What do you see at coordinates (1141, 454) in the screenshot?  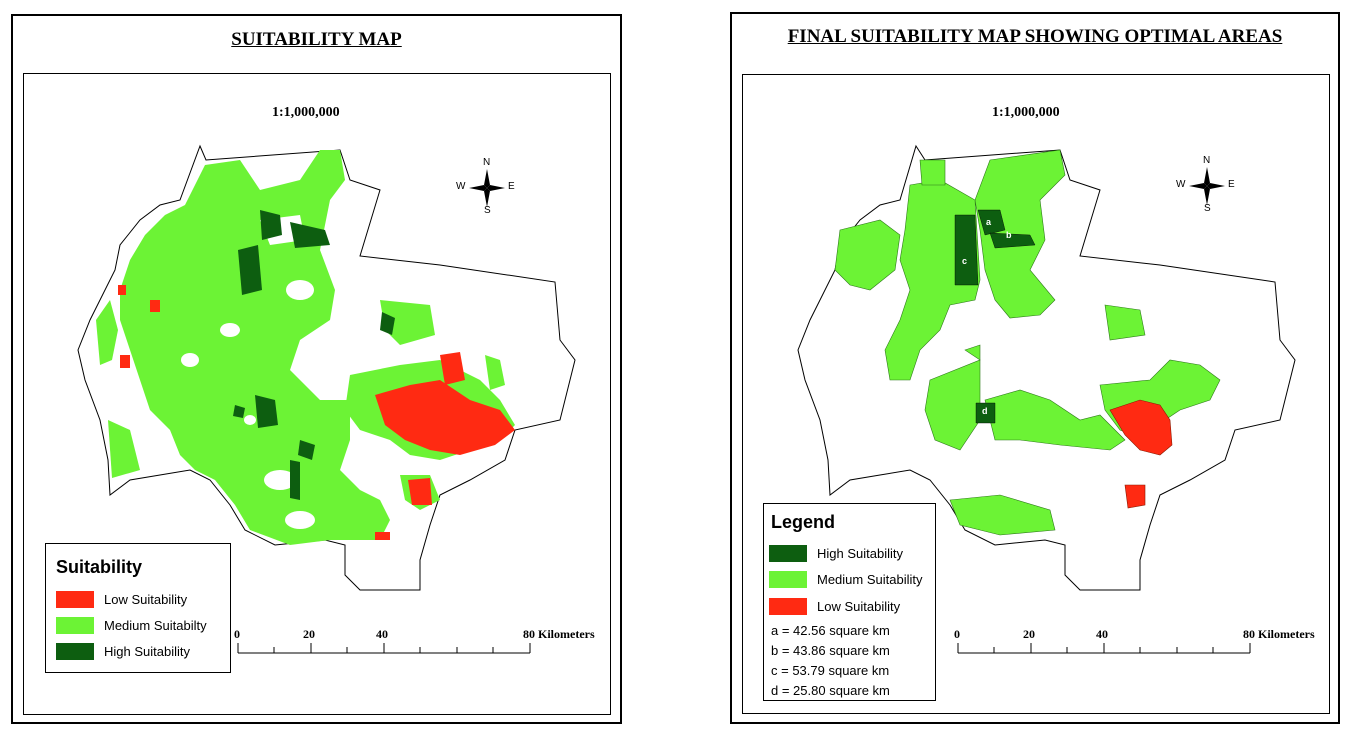 I see `right-low-areas` at bounding box center [1141, 454].